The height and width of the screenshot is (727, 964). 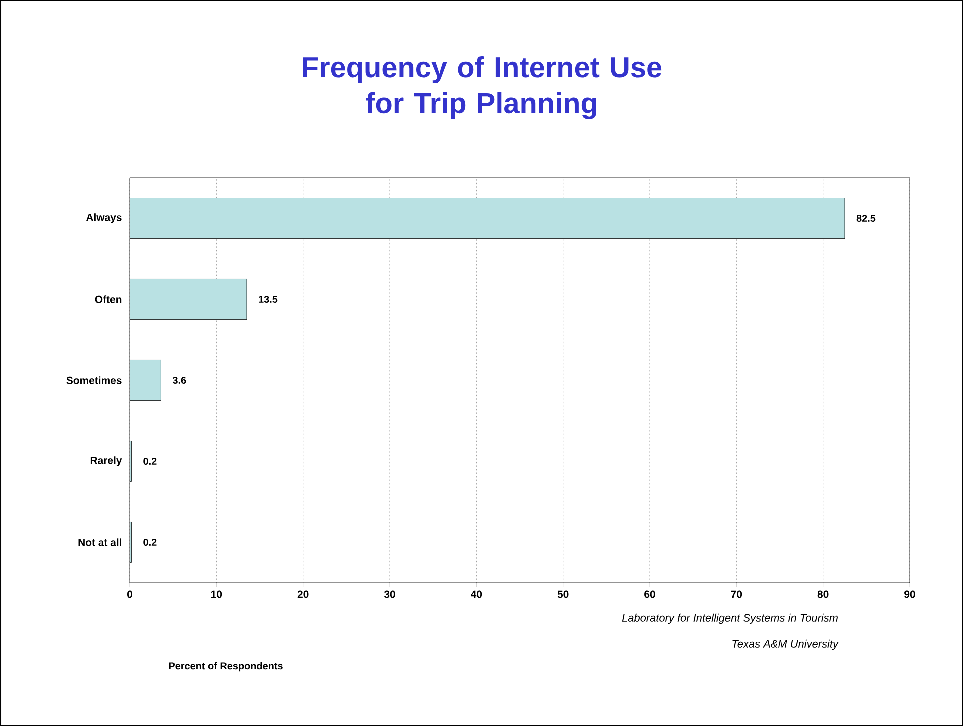 What do you see at coordinates (823, 594) in the screenshot?
I see `x-tick-label: 80` at bounding box center [823, 594].